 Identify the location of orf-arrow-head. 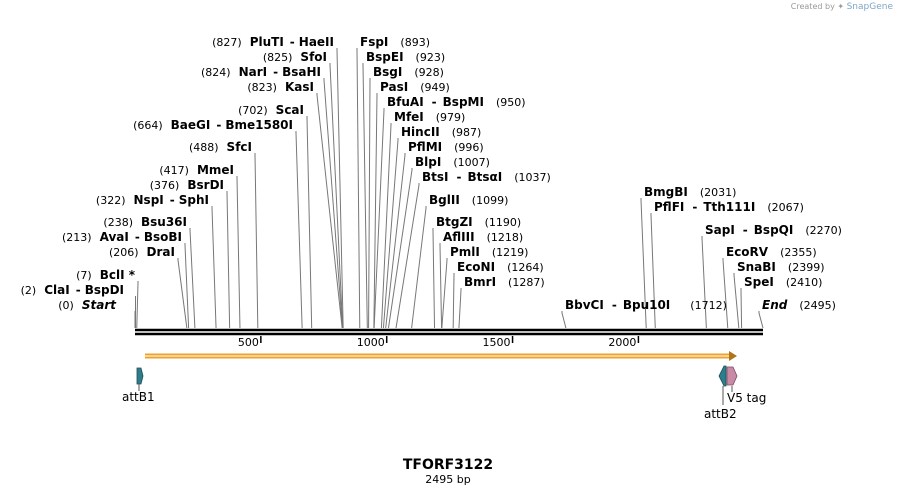
(733, 356).